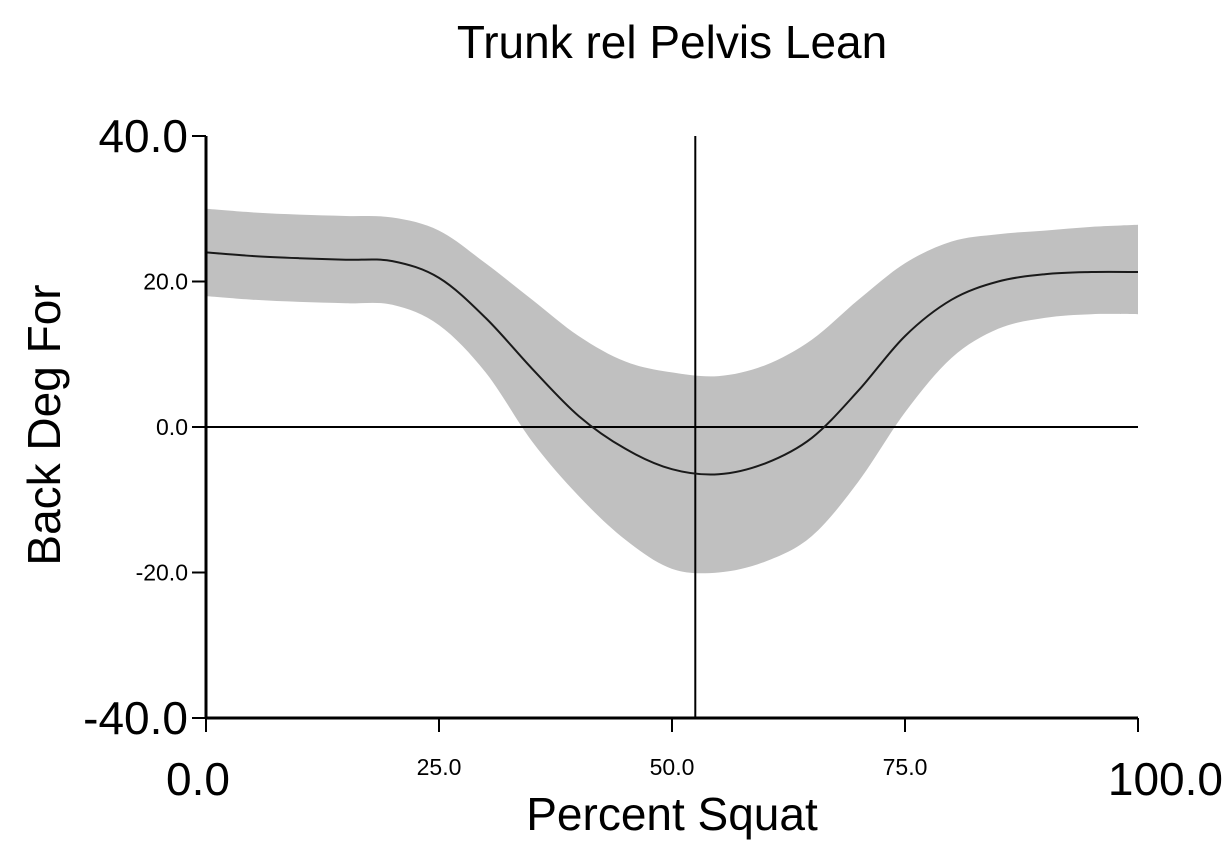 This screenshot has height=858, width=1225. I want to click on chart-title: Trunk rel Pelvis Lean, so click(672, 42).